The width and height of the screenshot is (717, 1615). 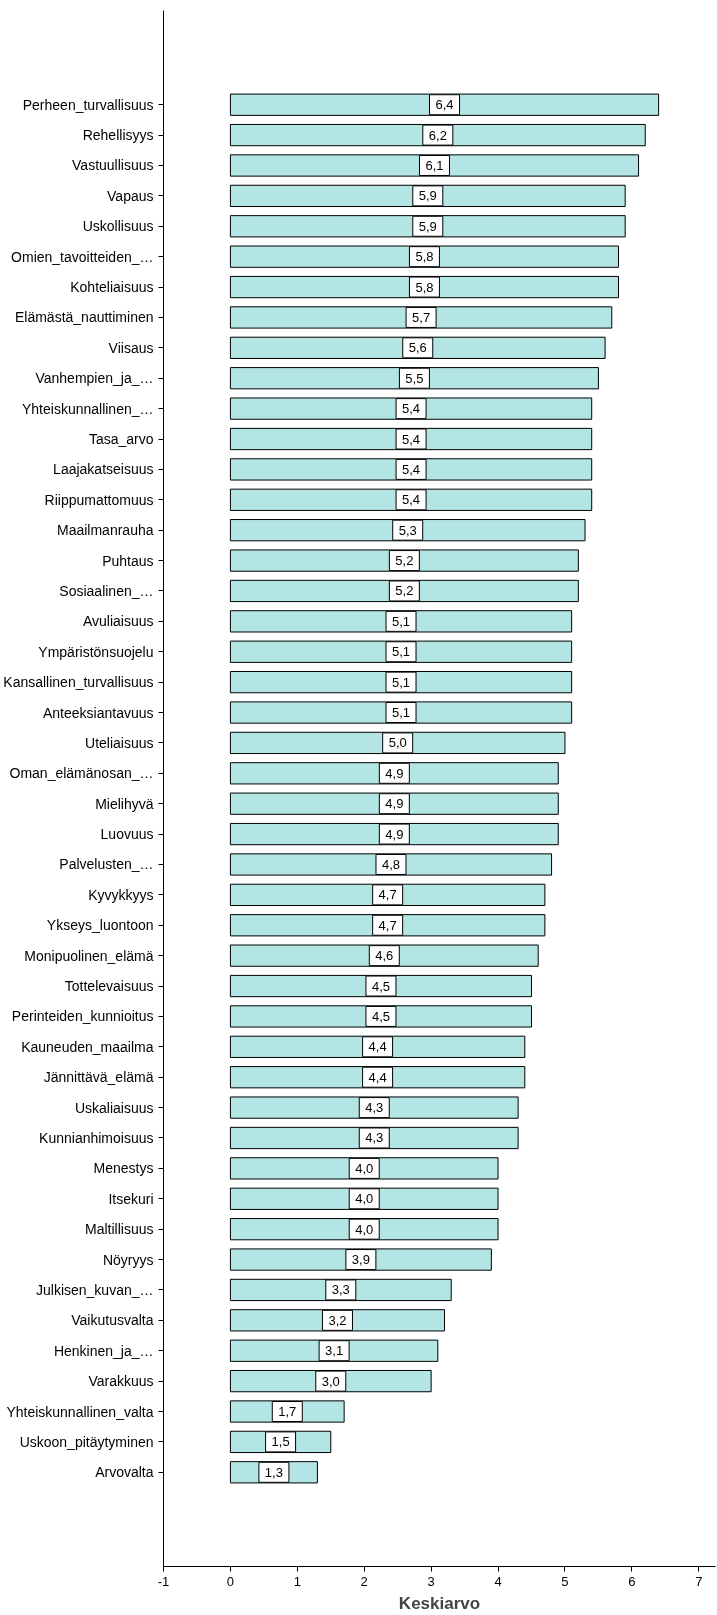 What do you see at coordinates (118, 135) in the screenshot?
I see `y-tick-label: Rehellisyys` at bounding box center [118, 135].